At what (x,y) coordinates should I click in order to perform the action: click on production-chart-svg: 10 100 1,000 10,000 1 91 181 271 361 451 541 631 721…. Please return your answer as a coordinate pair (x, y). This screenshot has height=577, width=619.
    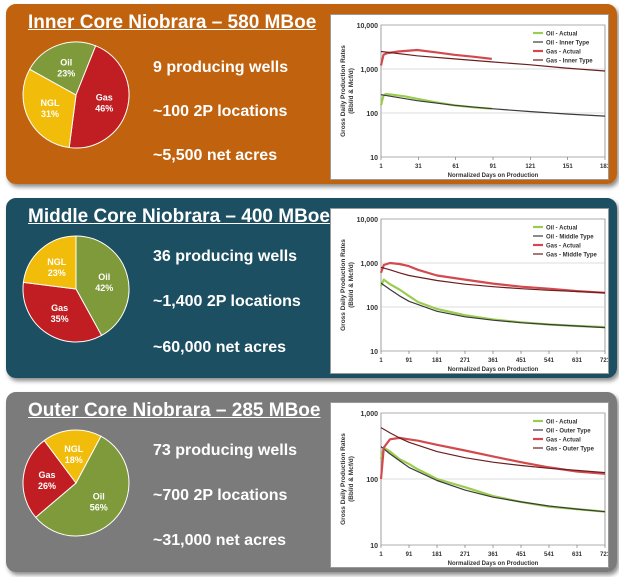
    Looking at the image, I should click on (474, 295).